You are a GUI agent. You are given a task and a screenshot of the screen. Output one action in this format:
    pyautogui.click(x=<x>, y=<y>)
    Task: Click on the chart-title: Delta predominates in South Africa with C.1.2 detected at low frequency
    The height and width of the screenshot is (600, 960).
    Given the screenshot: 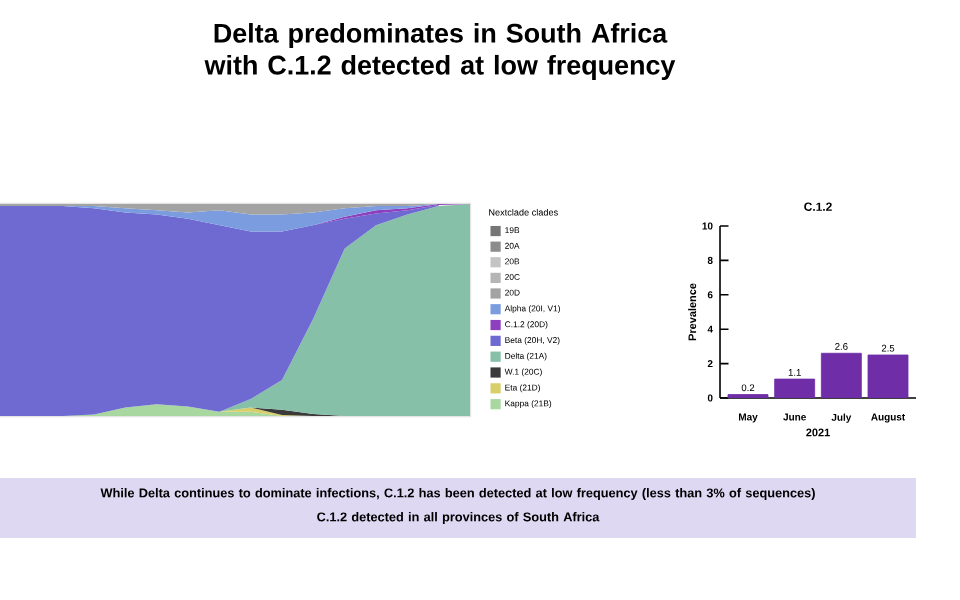 What is the action you would take?
    pyautogui.click(x=440, y=51)
    